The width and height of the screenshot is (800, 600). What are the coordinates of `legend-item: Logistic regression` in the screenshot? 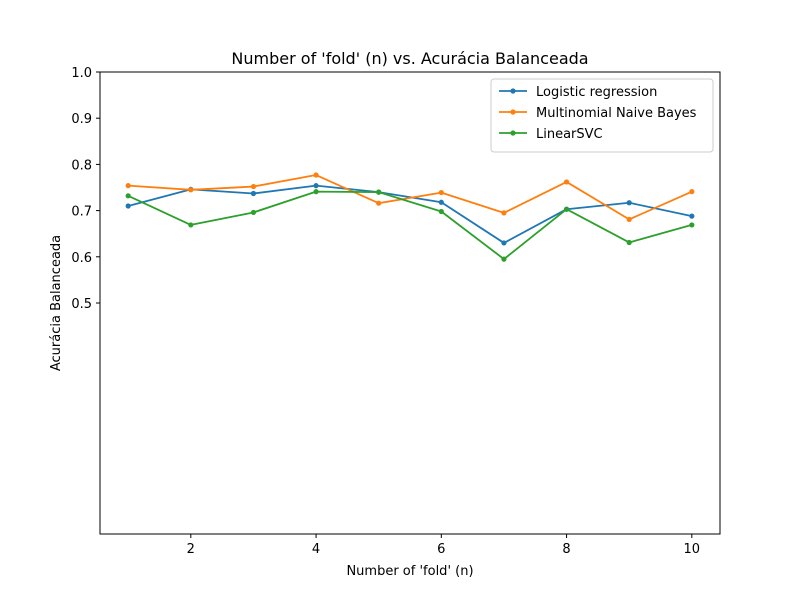 It's located at (578, 92).